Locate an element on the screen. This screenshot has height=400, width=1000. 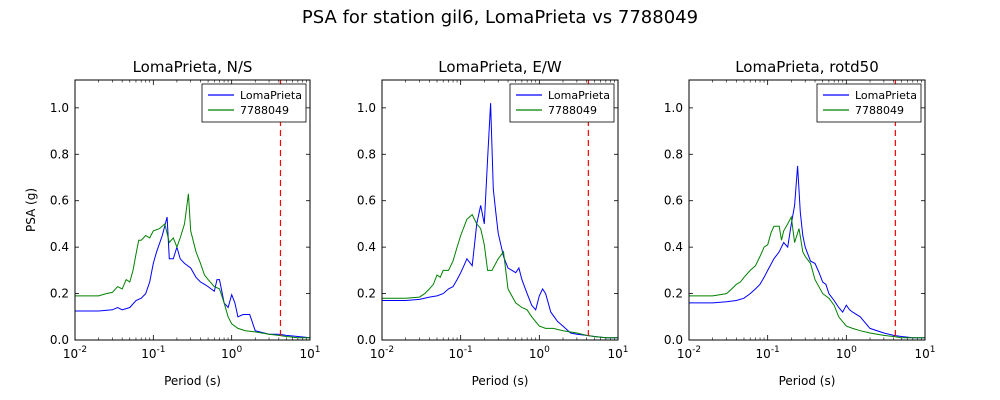
subplot-title: LomaPrieta, rotd50 is located at coordinates (807, 67).